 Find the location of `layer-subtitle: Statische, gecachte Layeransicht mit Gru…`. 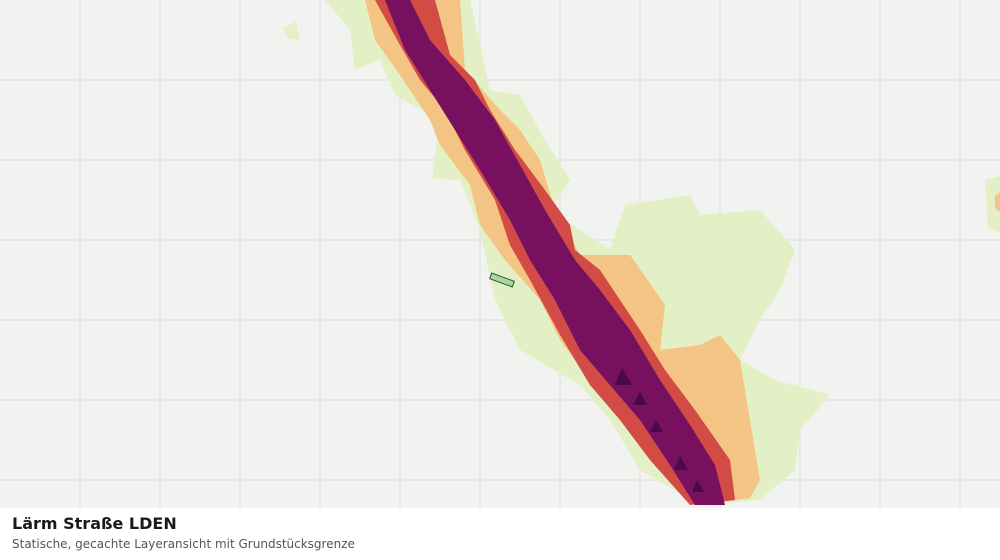

layer-subtitle: Statische, gecachte Layeransicht mit Gru… is located at coordinates (183, 544).